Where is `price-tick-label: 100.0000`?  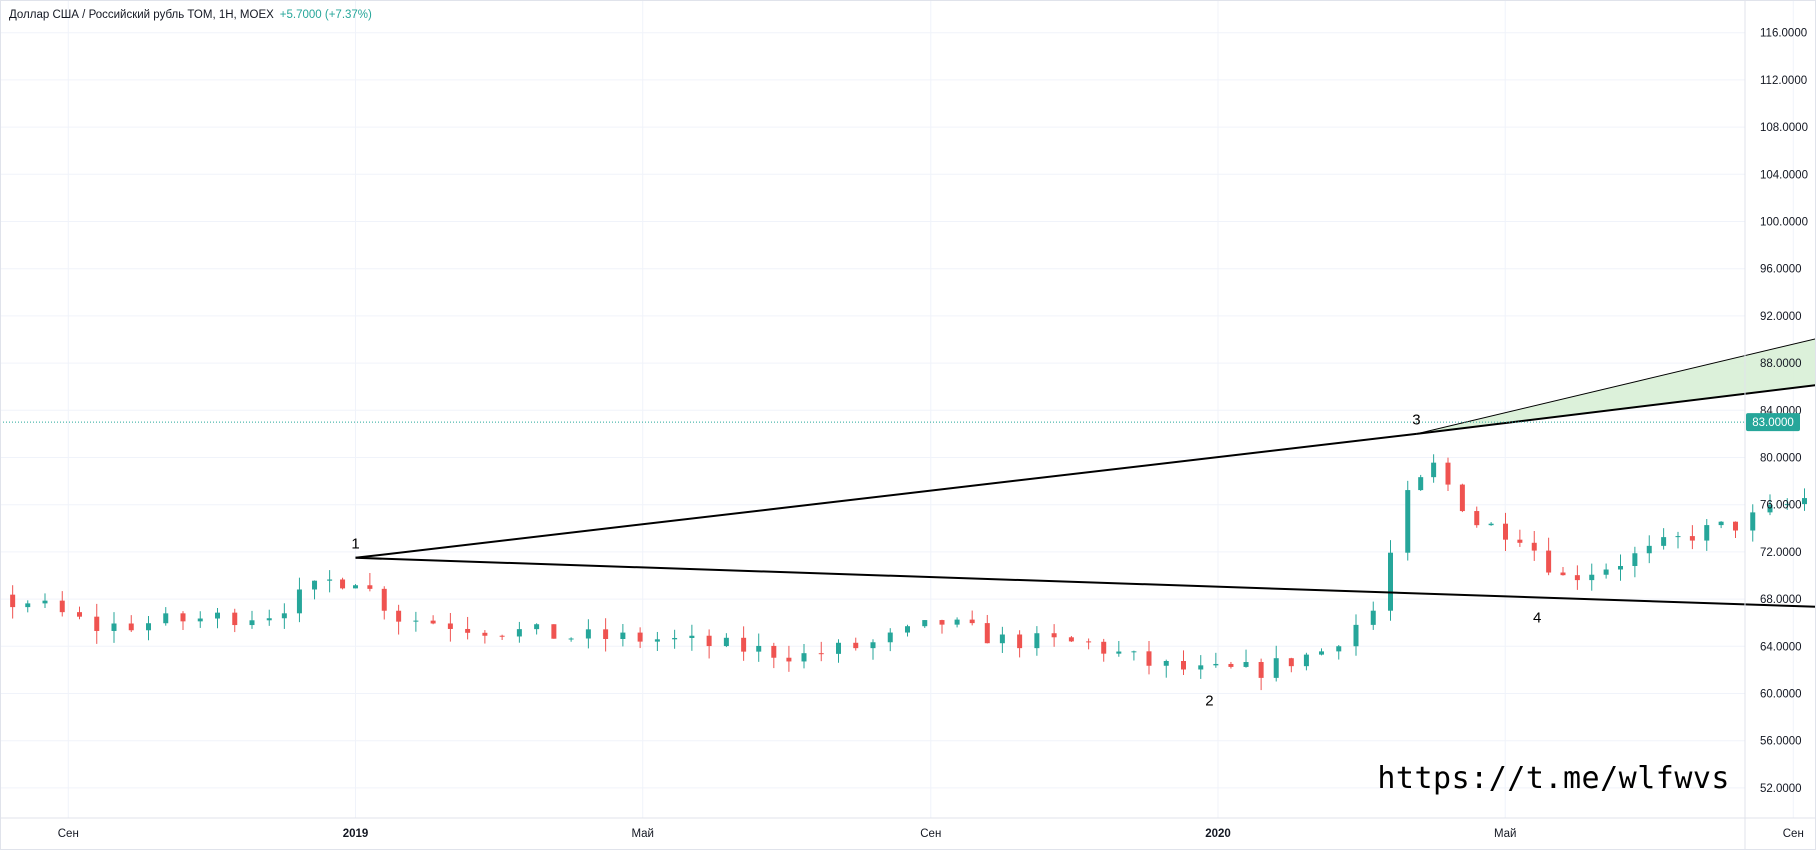 price-tick-label: 100.0000 is located at coordinates (1784, 223).